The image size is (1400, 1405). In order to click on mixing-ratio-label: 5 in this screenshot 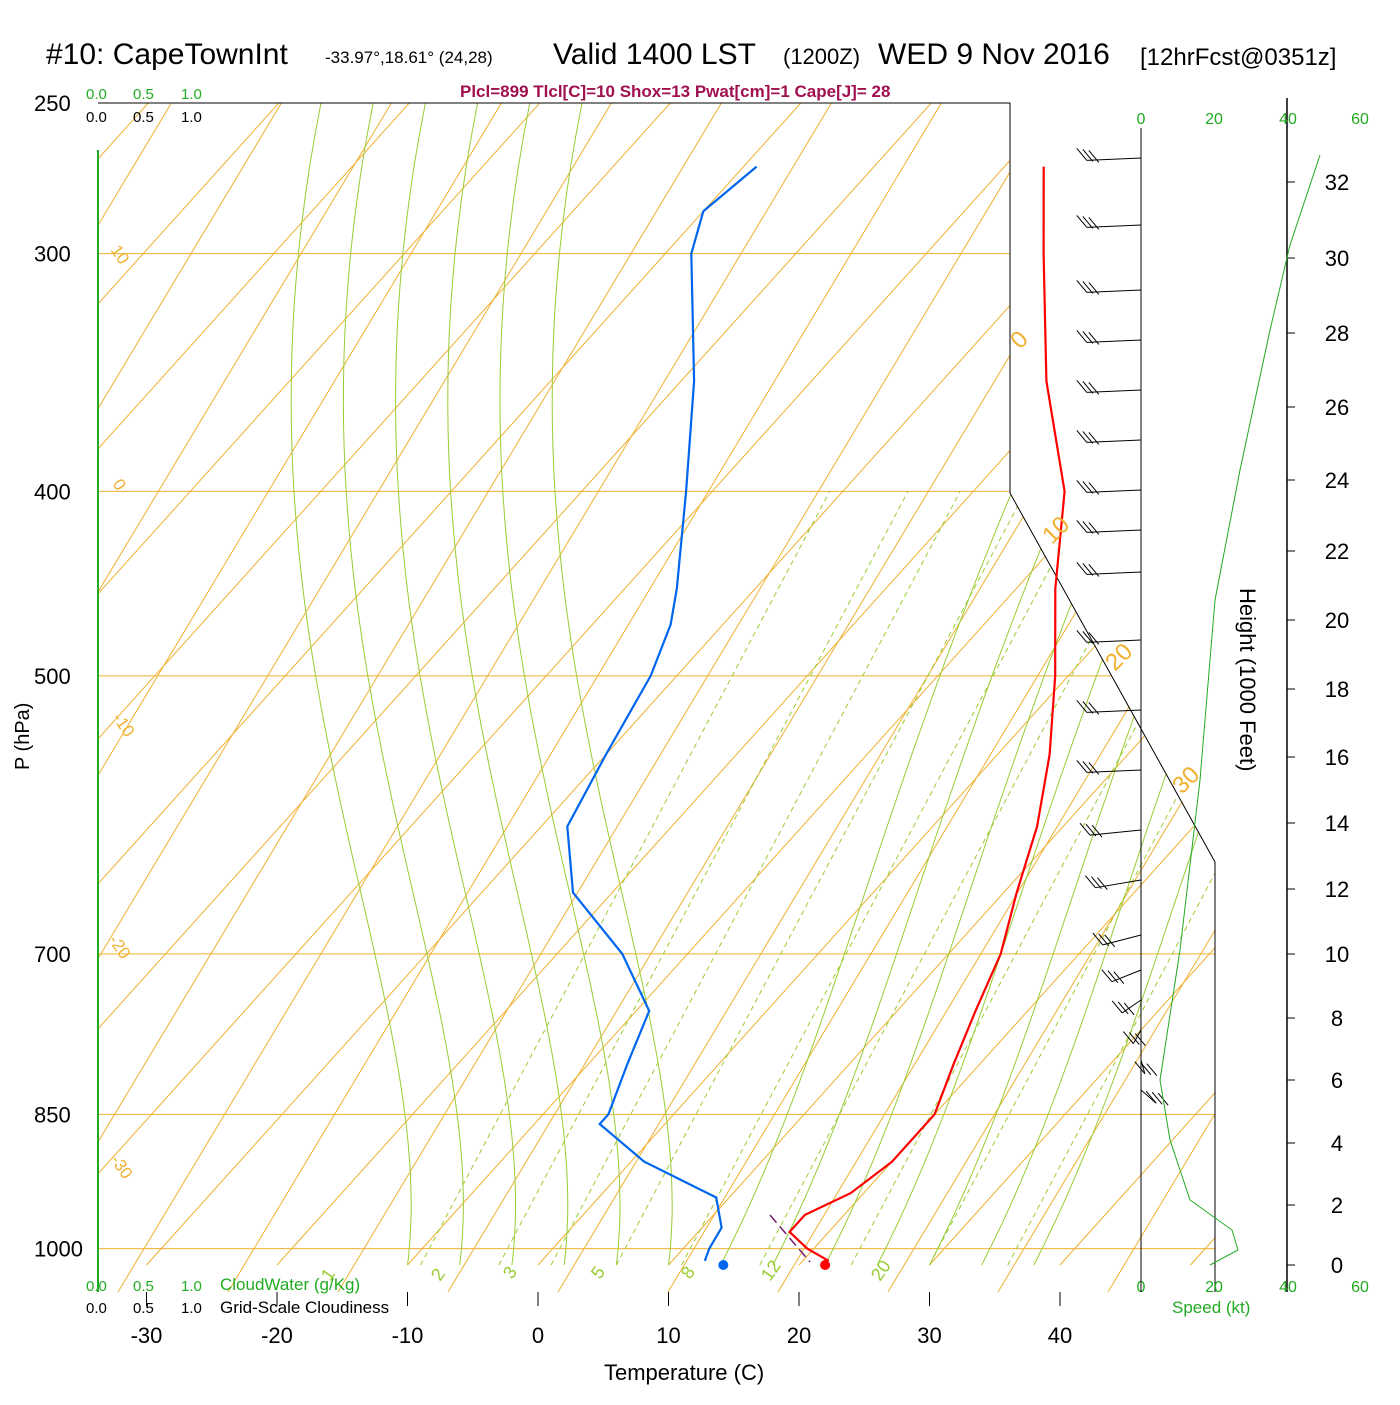, I will do `click(598, 1273)`.